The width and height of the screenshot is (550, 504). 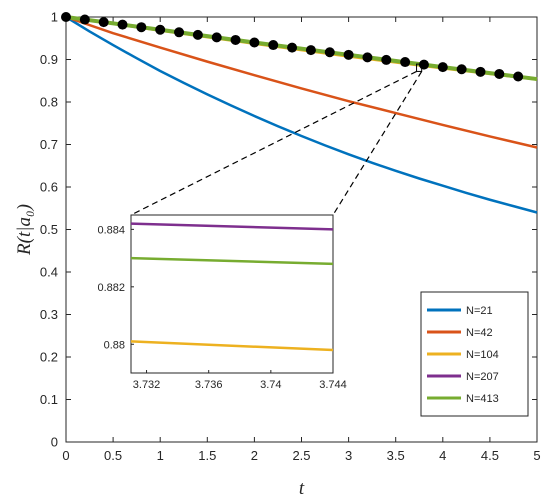 What do you see at coordinates (482, 399) in the screenshot?
I see `legend-label: N=413` at bounding box center [482, 399].